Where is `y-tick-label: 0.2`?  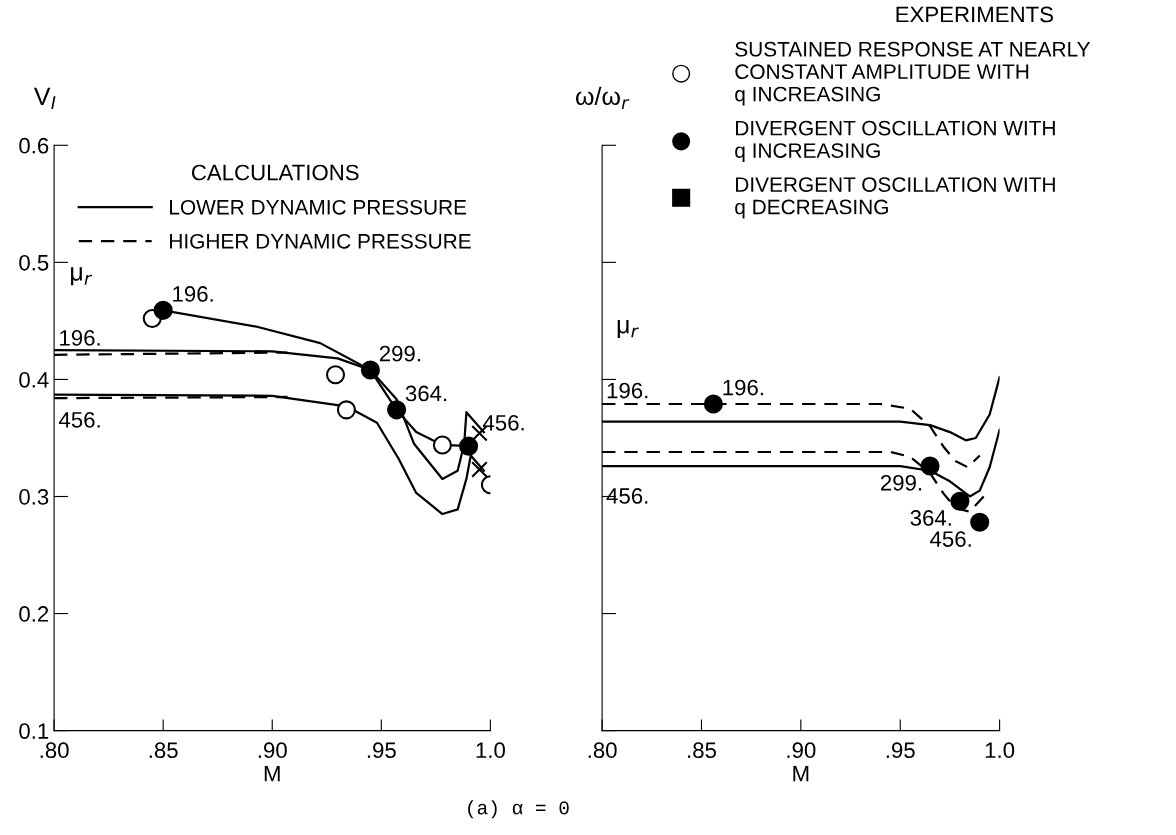 y-tick-label: 0.2 is located at coordinates (34, 614).